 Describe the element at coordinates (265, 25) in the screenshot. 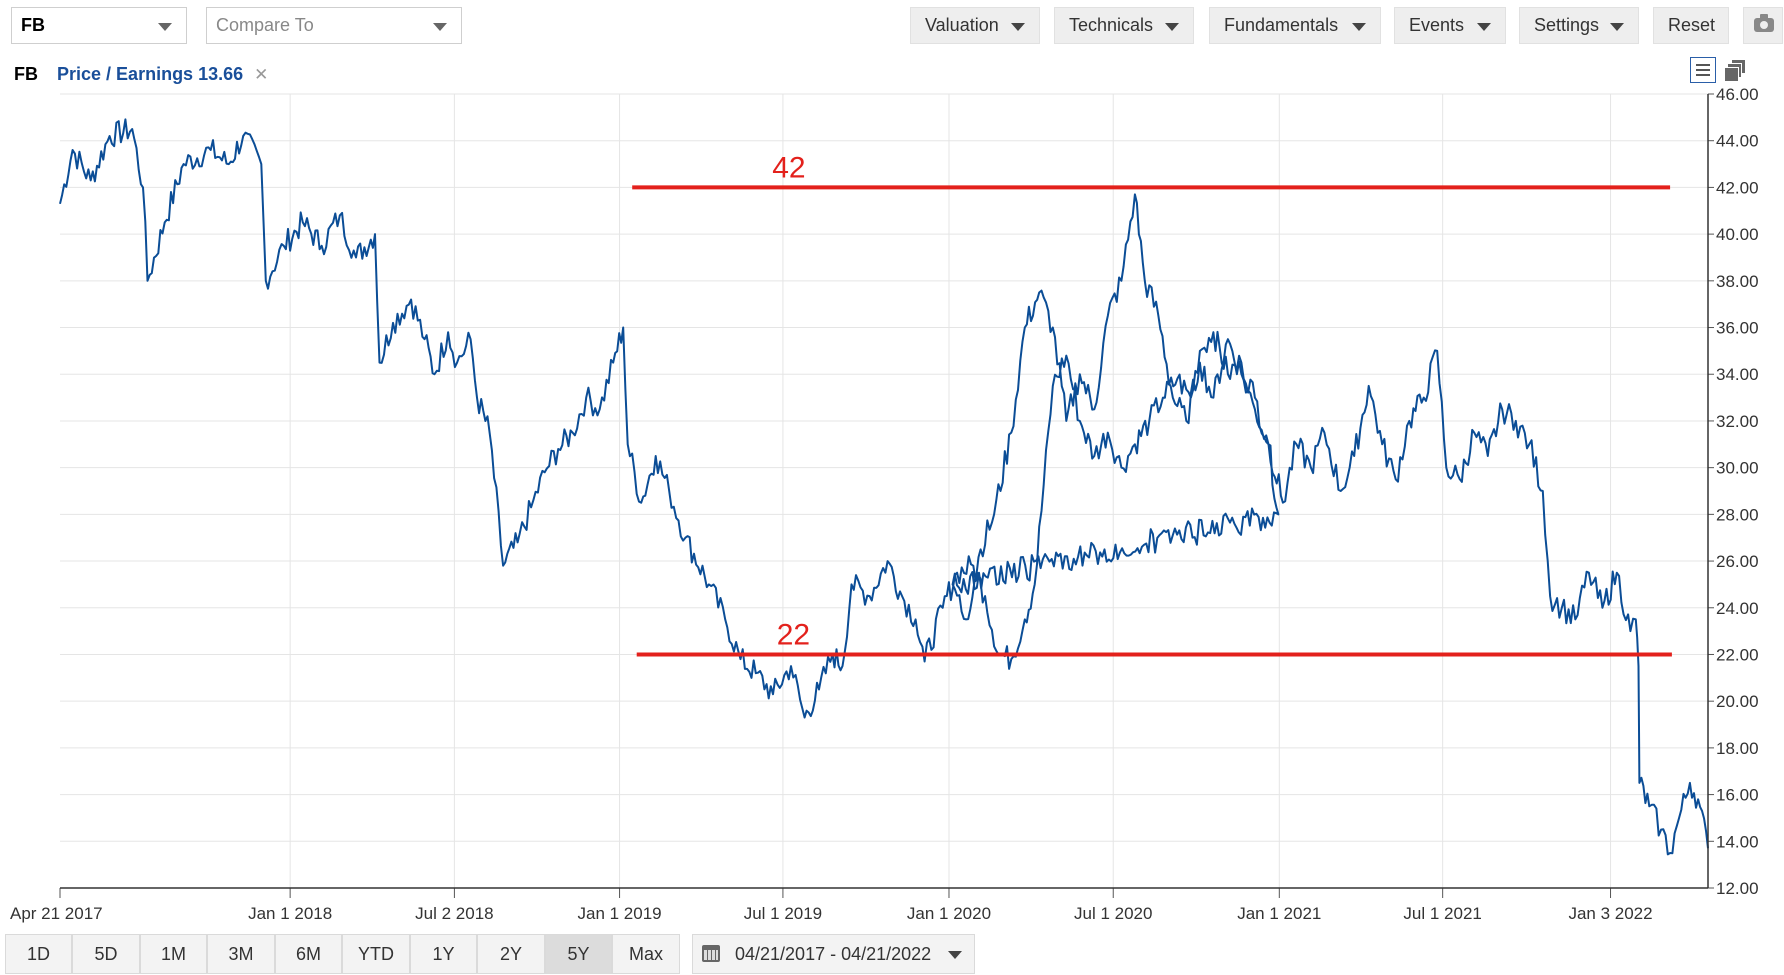

I see `compare-to-placeholder: Compare To` at that location.